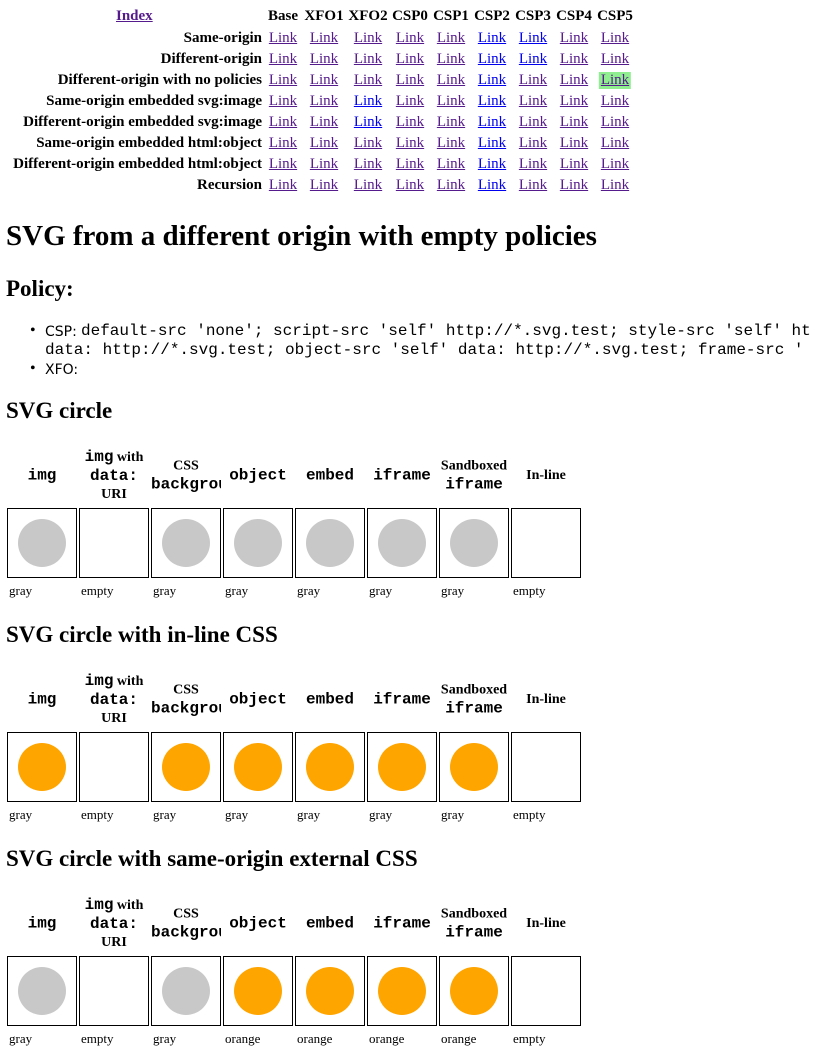 The image size is (833, 1061). I want to click on column-header: img with data: URI, so click(114, 924).